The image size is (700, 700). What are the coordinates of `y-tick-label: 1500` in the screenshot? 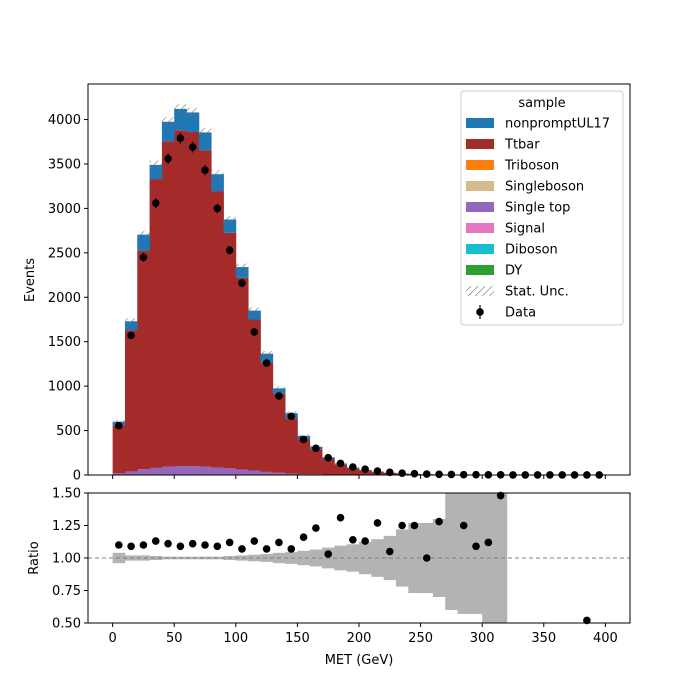 It's located at (64, 342).